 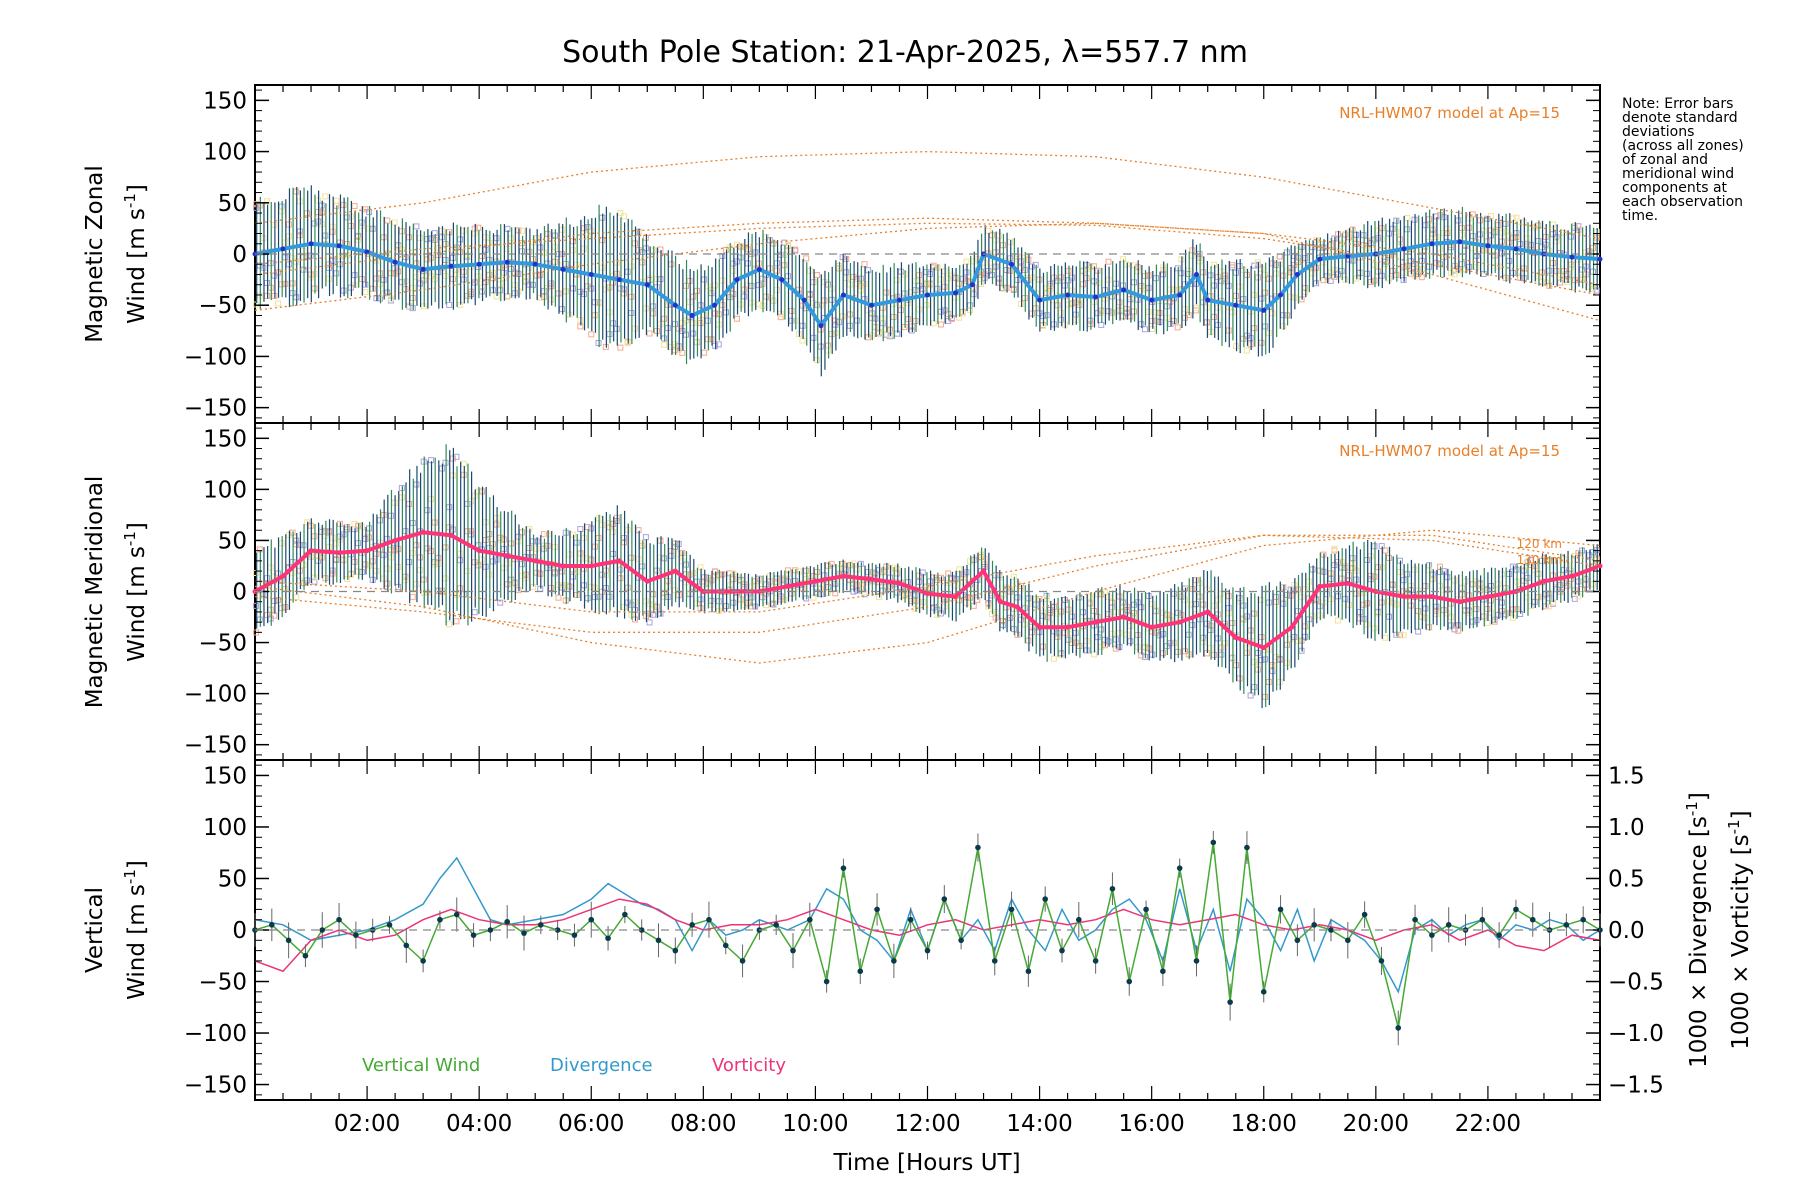 What do you see at coordinates (1741, 814) in the screenshot?
I see `vorticity-ylabel-close: ]` at bounding box center [1741, 814].